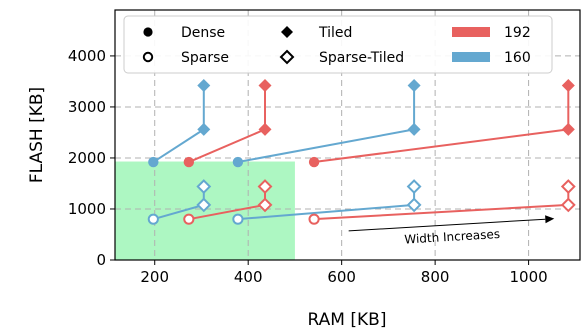 This screenshot has width=583, height=335. I want to click on annotation-text: Width Increases, so click(452, 237).